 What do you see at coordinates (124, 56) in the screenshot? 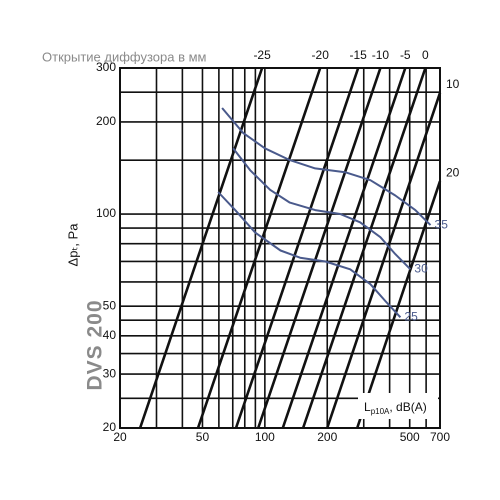
I see `chart-title: Открытие диффузора в мм` at bounding box center [124, 56].